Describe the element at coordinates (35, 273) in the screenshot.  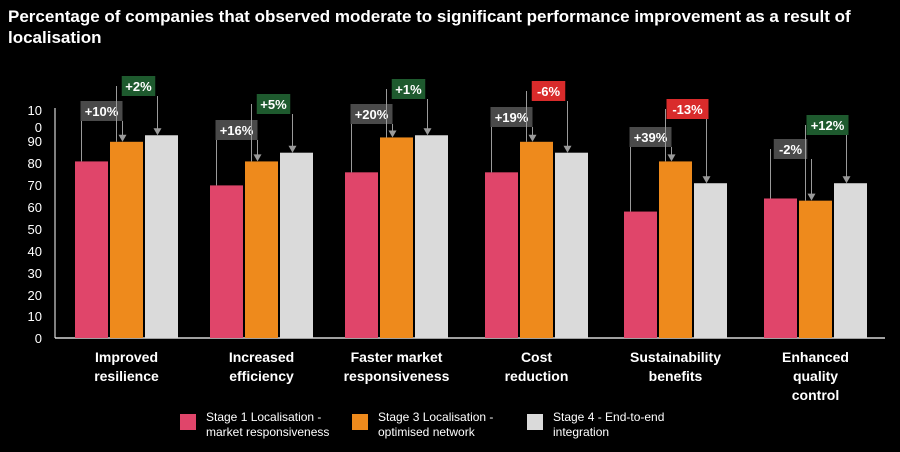
I see `y-tick-label: 30` at that location.